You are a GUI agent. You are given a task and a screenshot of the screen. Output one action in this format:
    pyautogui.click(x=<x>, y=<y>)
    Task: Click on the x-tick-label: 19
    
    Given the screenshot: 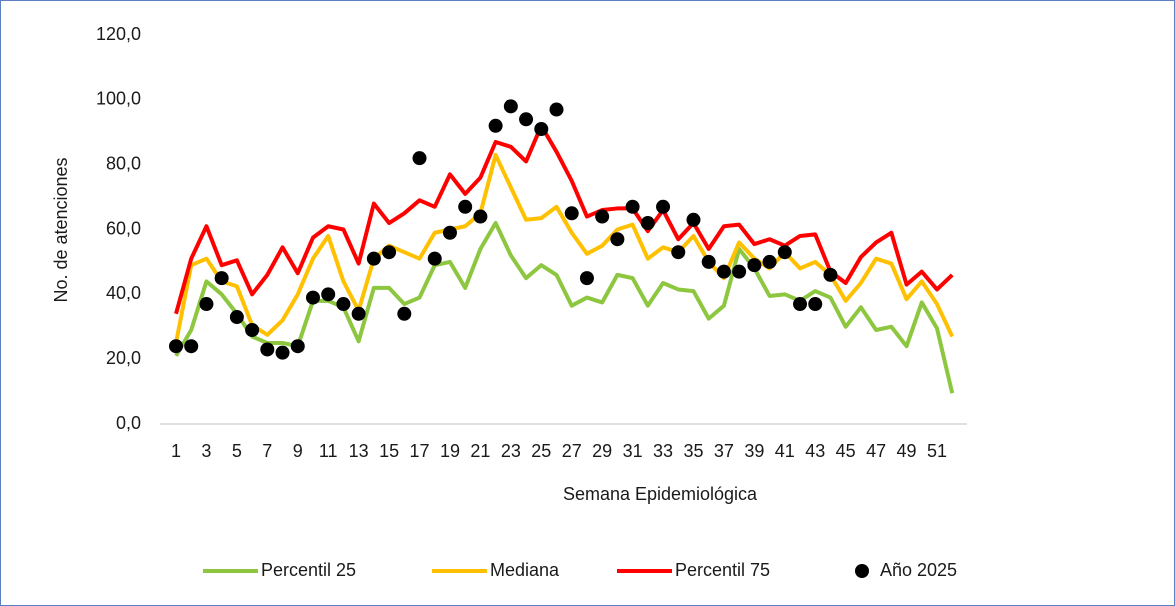 What is the action you would take?
    pyautogui.click(x=450, y=451)
    